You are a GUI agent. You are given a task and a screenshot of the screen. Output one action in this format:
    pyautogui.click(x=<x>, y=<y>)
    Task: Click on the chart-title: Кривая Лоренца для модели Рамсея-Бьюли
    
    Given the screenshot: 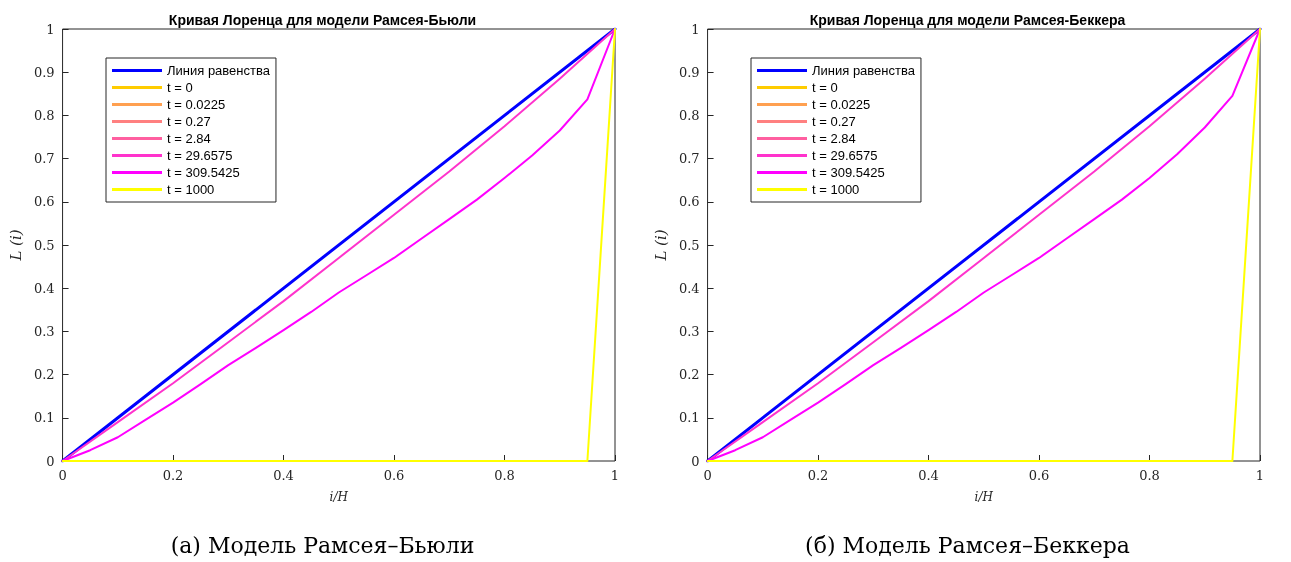 What is the action you would take?
    pyautogui.click(x=322, y=20)
    